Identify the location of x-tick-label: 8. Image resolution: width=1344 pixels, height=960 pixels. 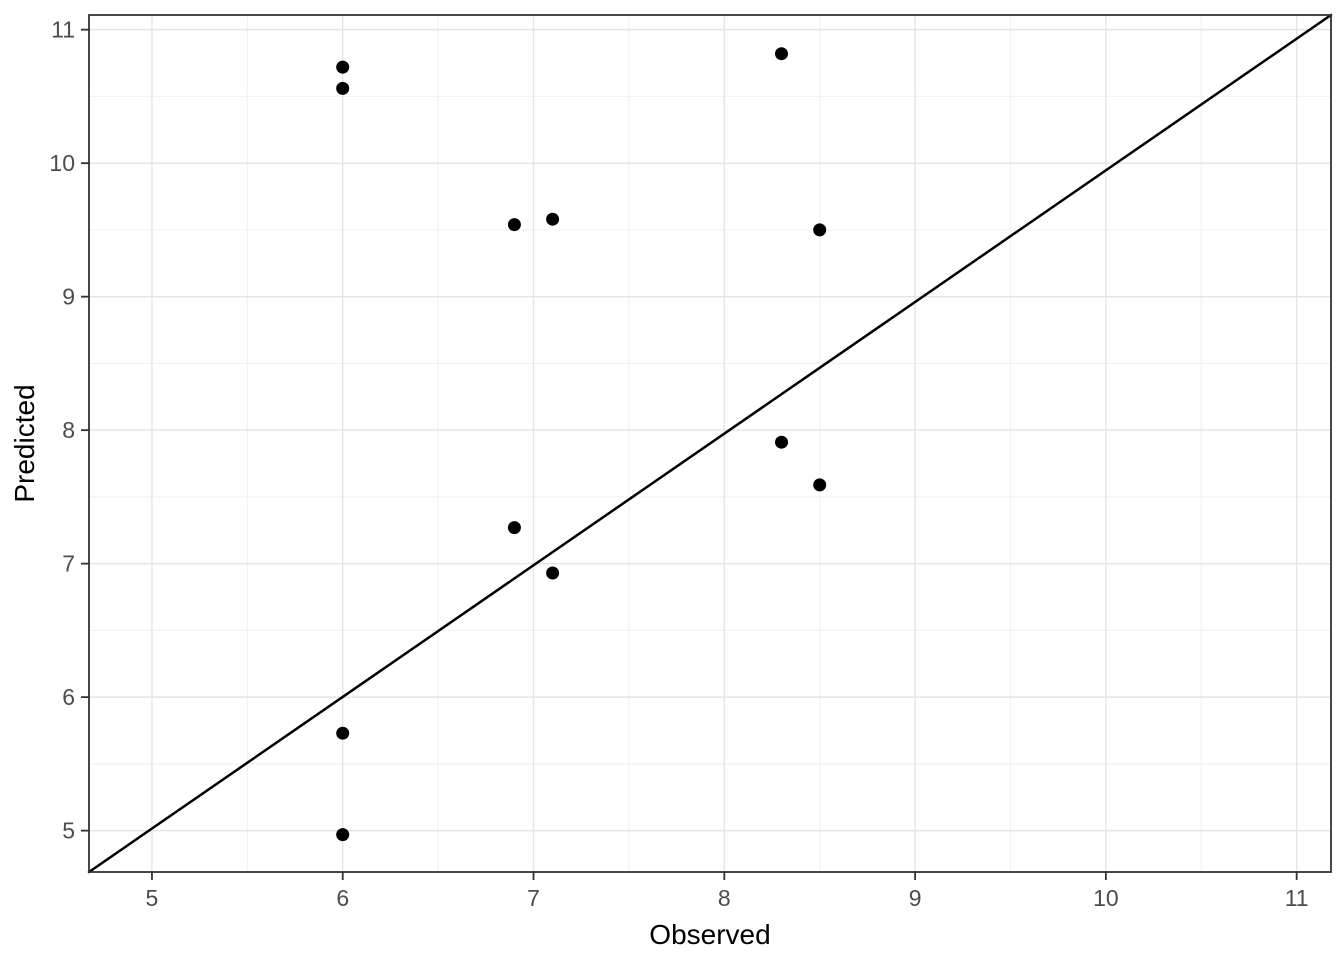
(724, 898).